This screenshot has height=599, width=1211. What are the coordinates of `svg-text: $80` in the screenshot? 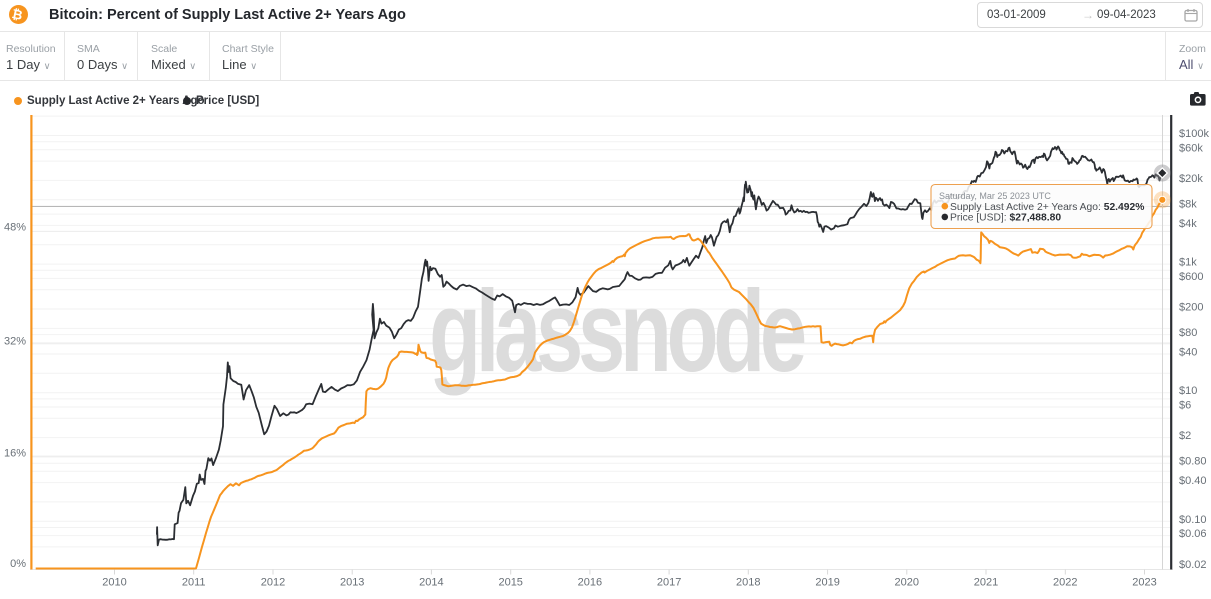 It's located at (1188, 333).